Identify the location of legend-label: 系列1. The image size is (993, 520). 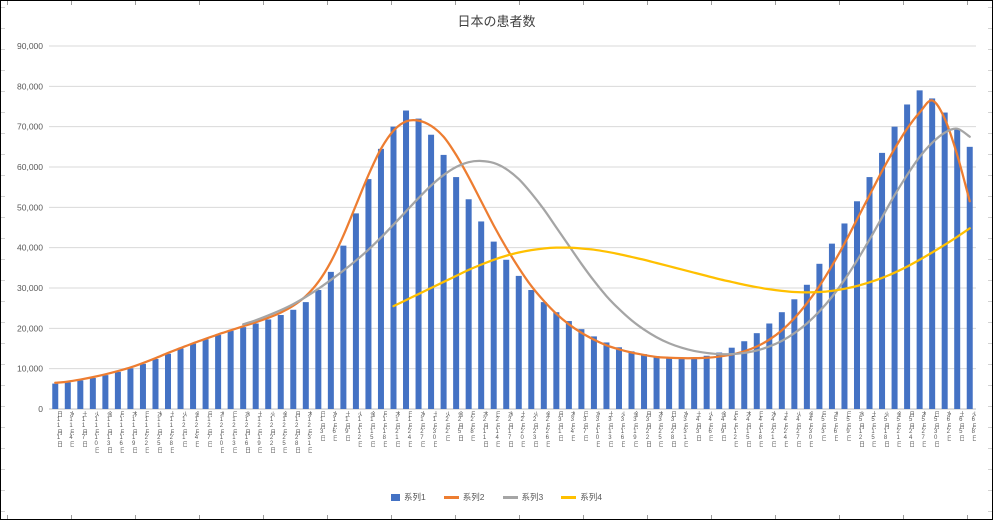
(415, 497).